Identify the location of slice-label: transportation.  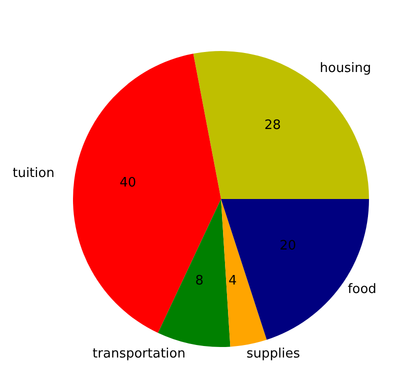
(139, 354).